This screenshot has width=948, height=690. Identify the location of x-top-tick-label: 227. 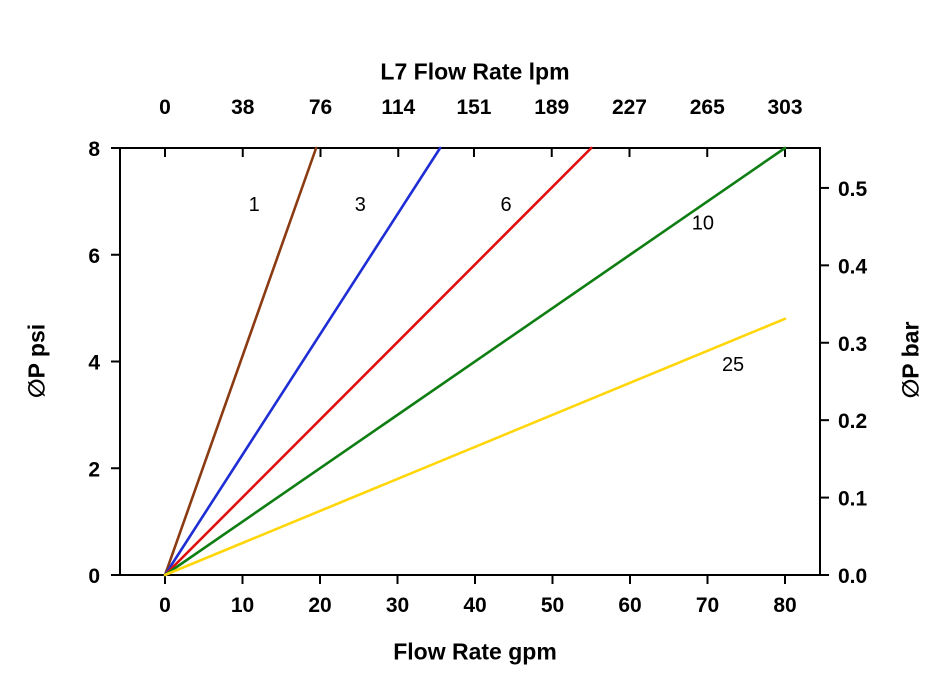
(629, 107).